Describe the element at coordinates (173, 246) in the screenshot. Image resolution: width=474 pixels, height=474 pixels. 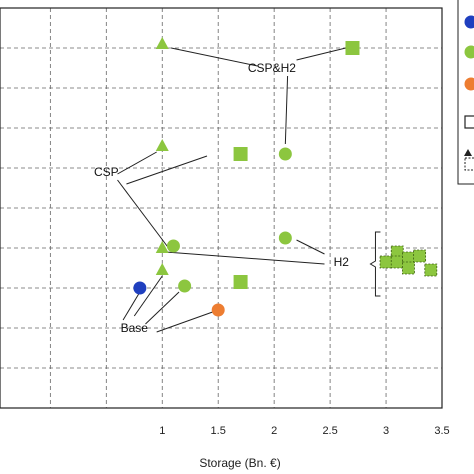
I see `data-point-csp-circle` at that location.